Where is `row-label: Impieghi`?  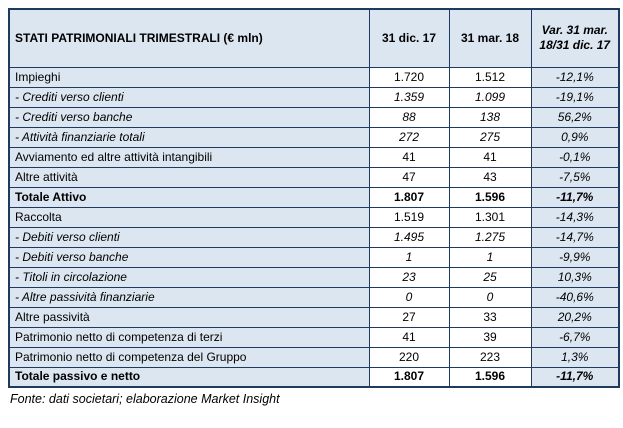 row-label: Impieghi is located at coordinates (189, 77).